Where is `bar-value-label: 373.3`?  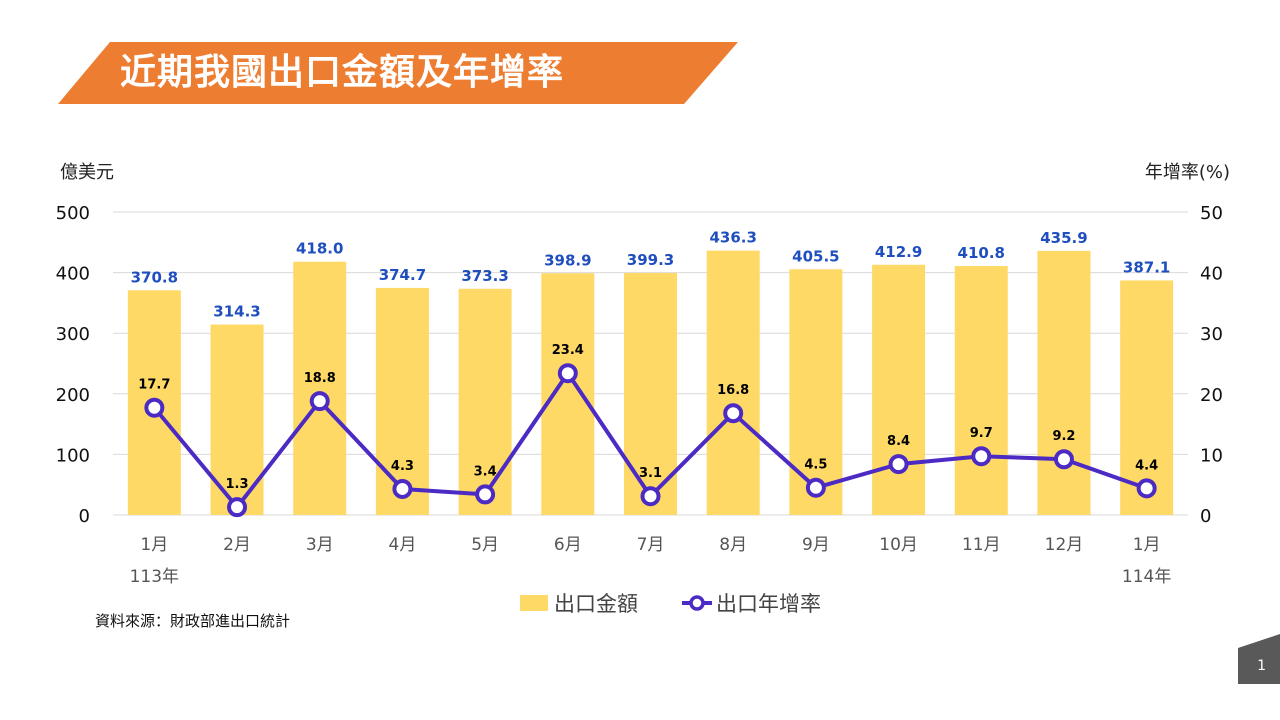
bar-value-label: 373.3 is located at coordinates (484, 276).